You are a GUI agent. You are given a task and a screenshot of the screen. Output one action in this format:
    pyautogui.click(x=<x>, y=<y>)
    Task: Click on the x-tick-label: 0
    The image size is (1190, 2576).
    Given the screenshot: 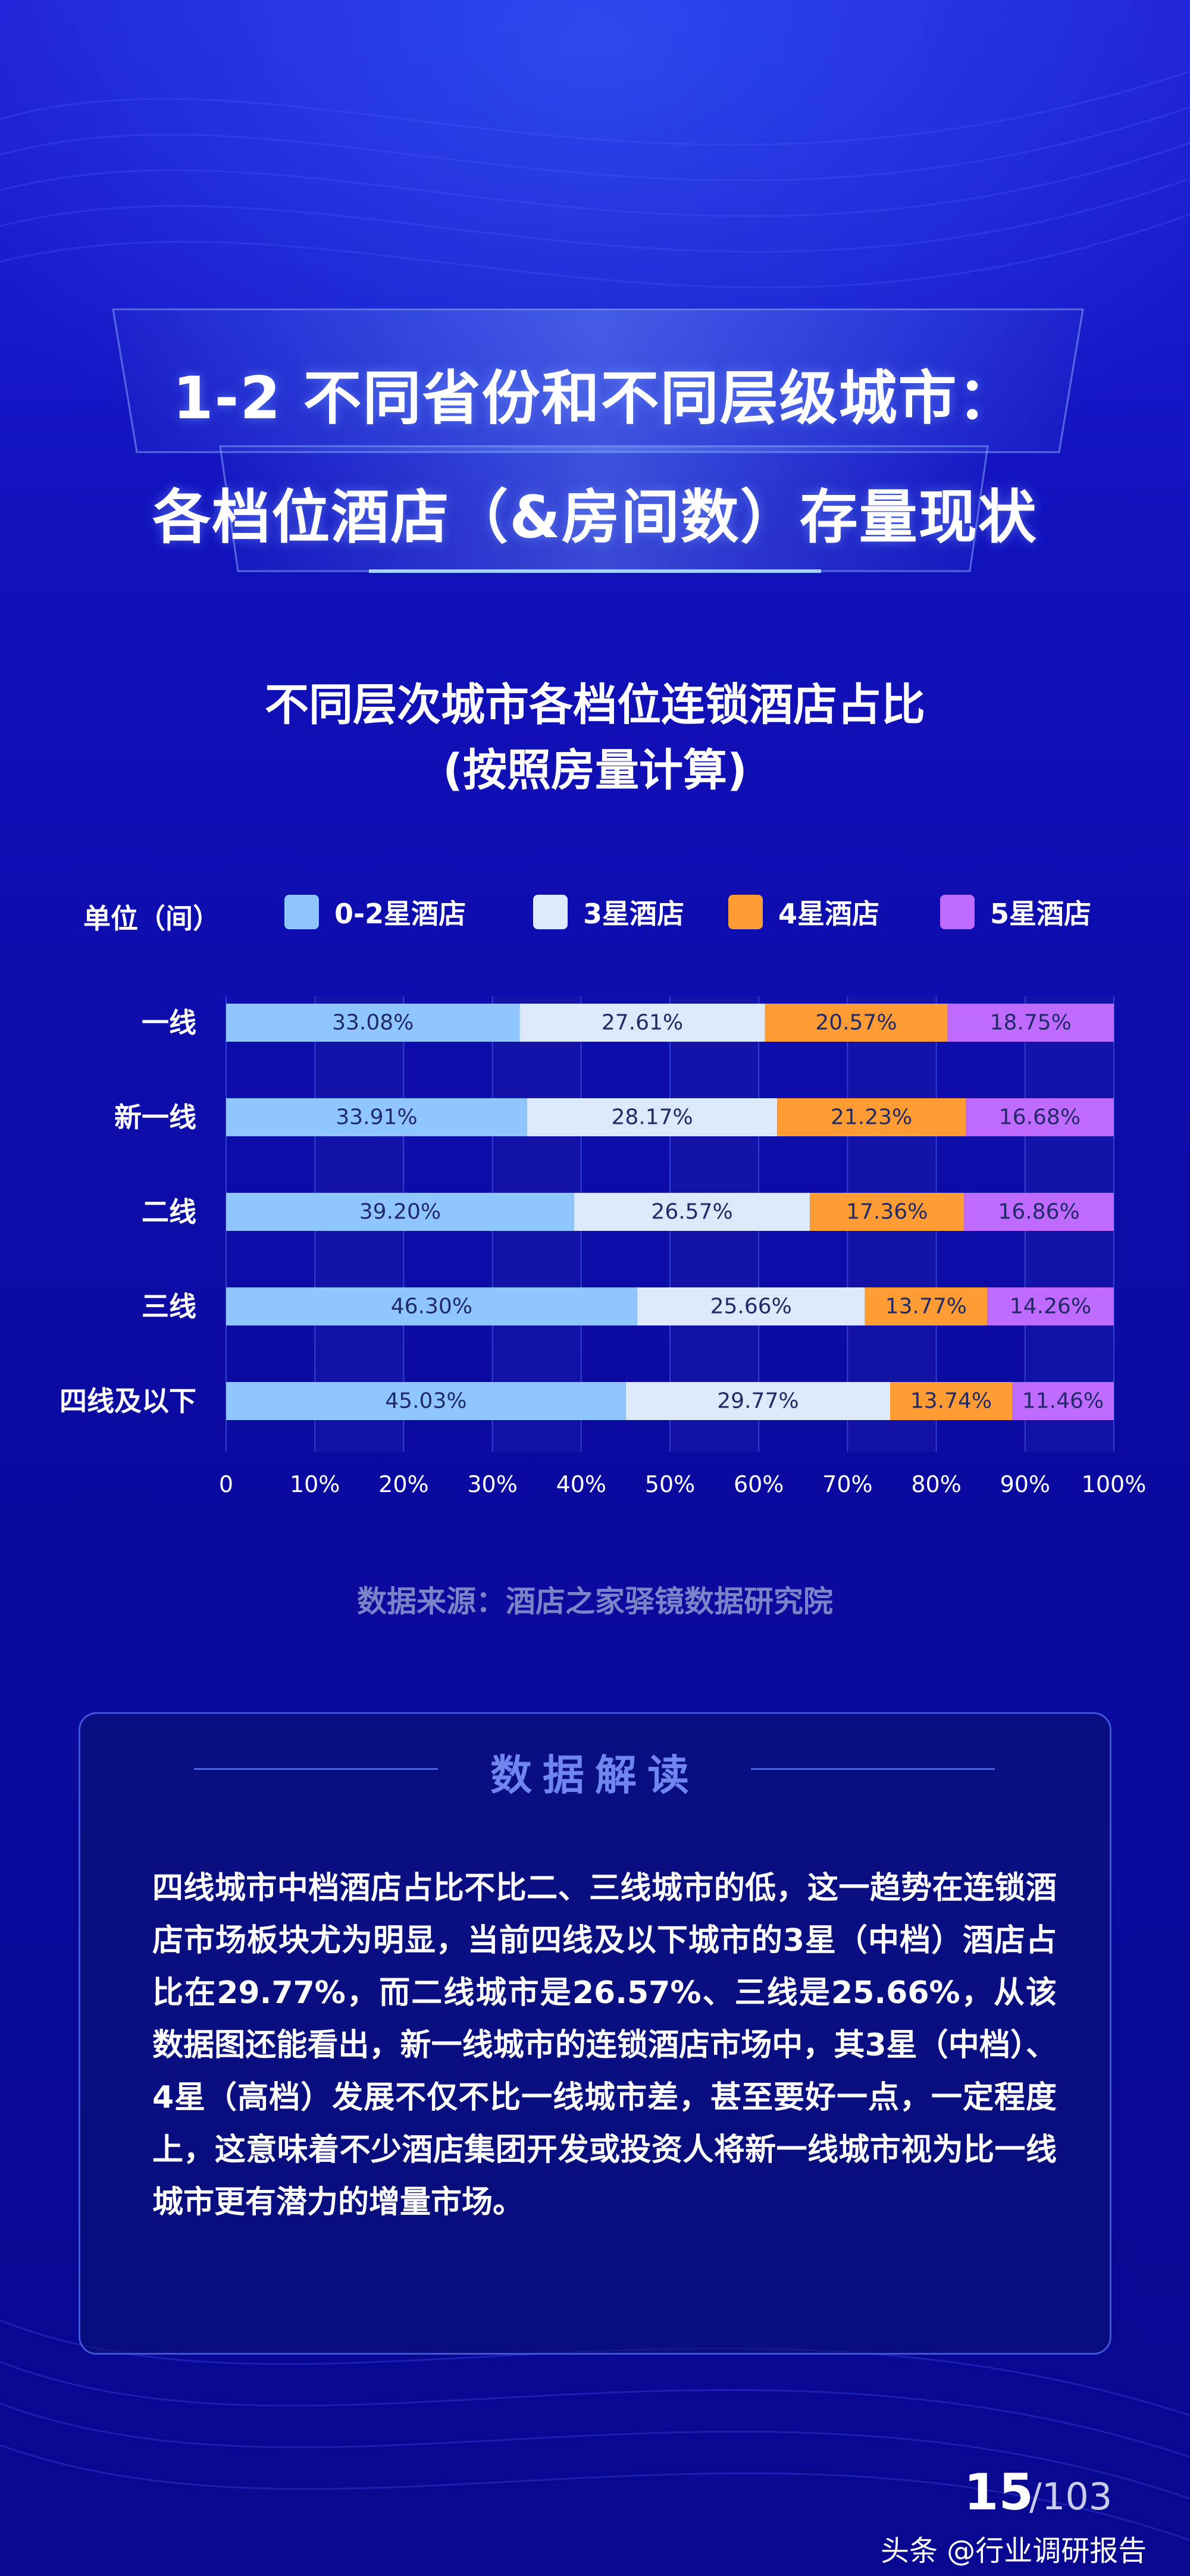 What is the action you would take?
    pyautogui.click(x=226, y=1484)
    